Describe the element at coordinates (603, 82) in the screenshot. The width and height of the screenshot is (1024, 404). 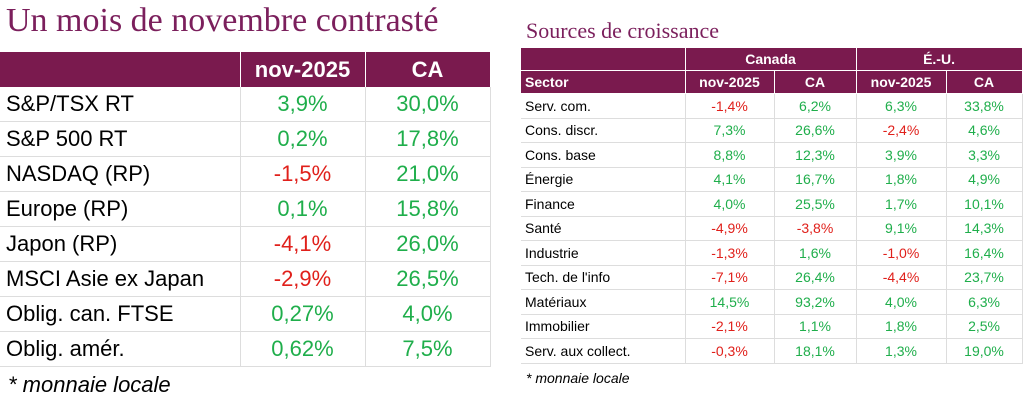
I see `column-header: Sector` at that location.